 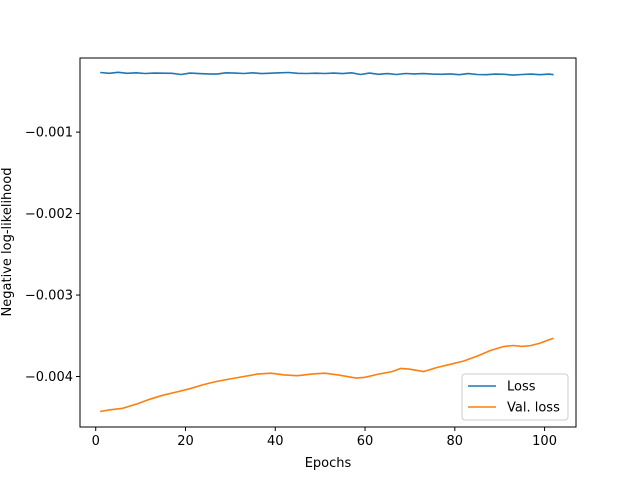 What do you see at coordinates (49, 296) in the screenshot?
I see `y-tick-label: −0.003` at bounding box center [49, 296].